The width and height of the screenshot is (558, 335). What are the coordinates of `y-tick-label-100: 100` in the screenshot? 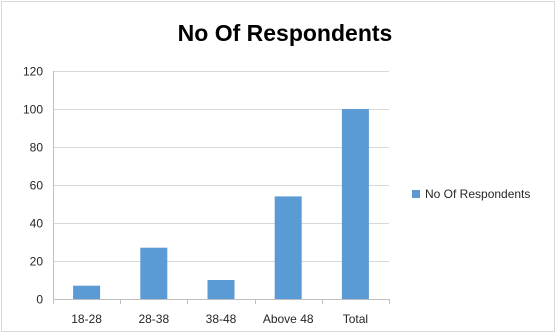 It's located at (33, 110).